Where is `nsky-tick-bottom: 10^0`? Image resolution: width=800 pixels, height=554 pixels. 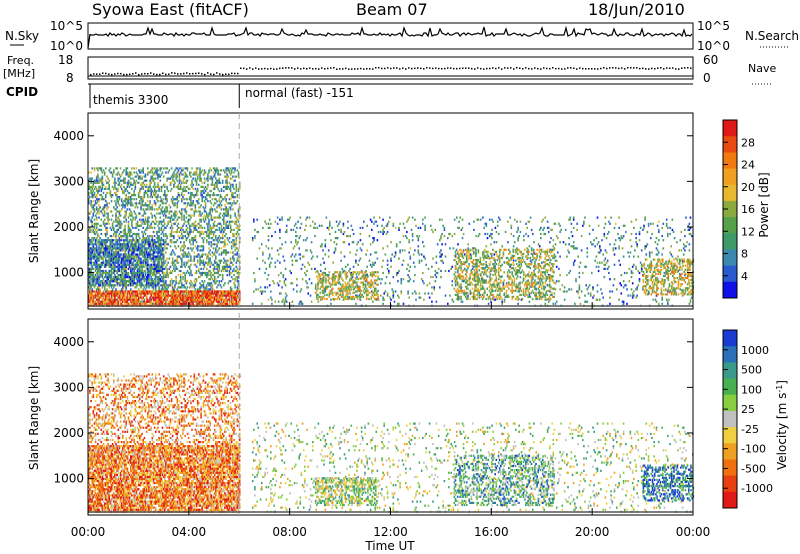 nsky-tick-bottom: 10^0 is located at coordinates (66, 46).